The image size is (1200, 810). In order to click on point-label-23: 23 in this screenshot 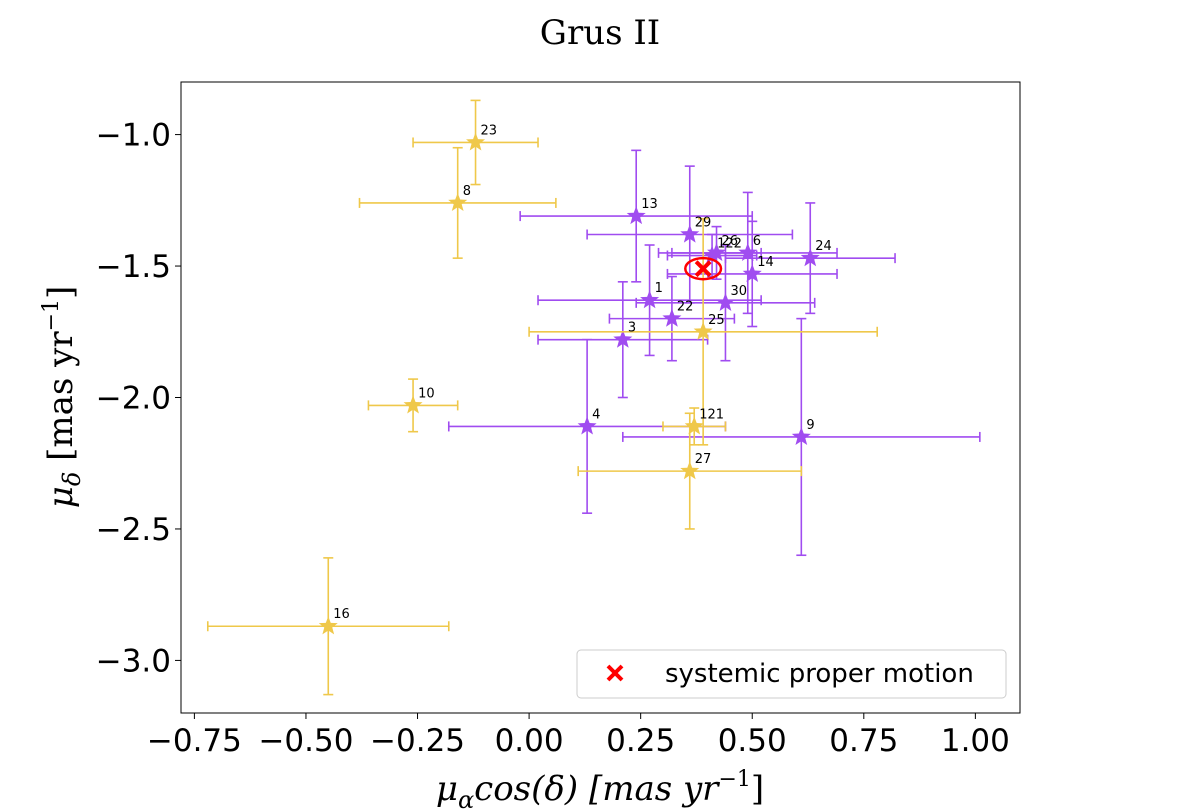, I will do `click(489, 130)`.